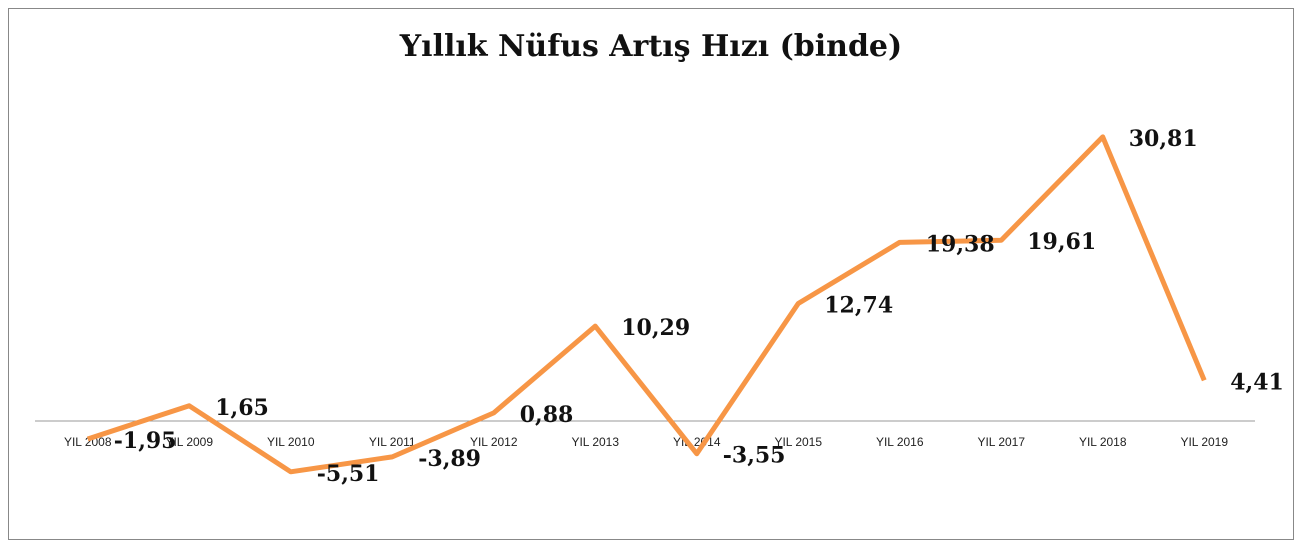 This screenshot has height=545, width=1302. Describe the element at coordinates (449, 459) in the screenshot. I see `data-label: -3,89` at that location.